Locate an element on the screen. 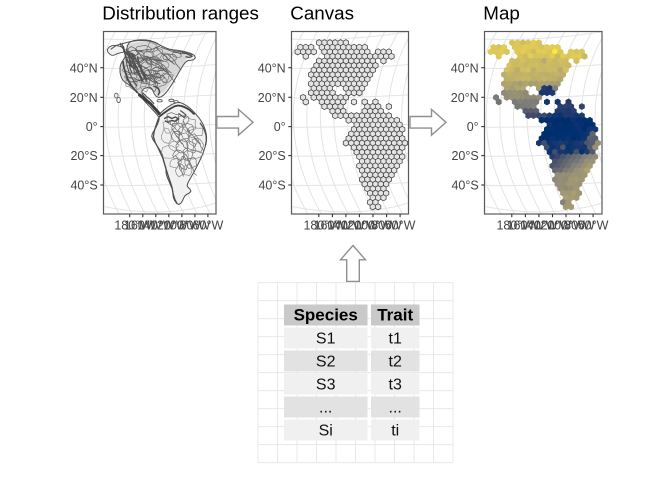  svg-text: S2 is located at coordinates (326, 362).